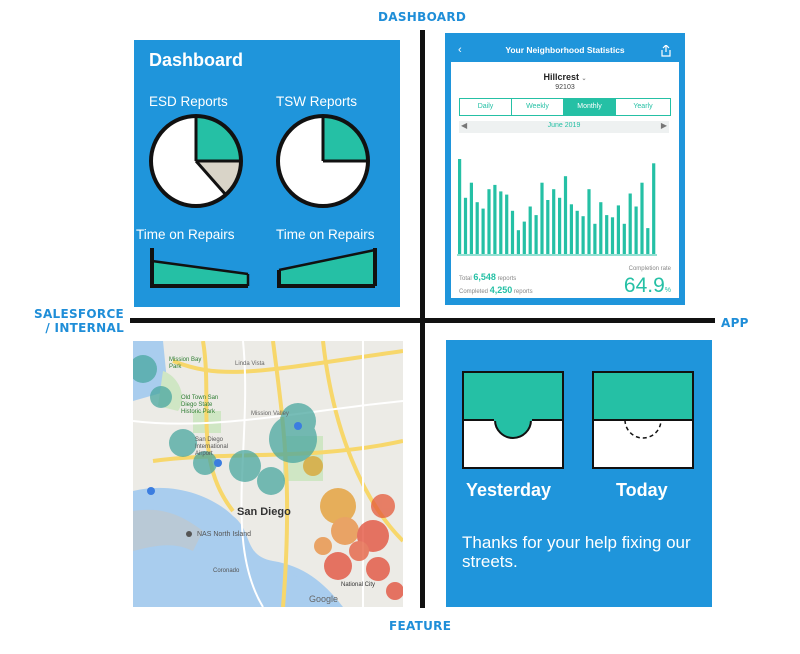 The width and height of the screenshot is (800, 654). Describe the element at coordinates (590, 107) in the screenshot. I see `tab-monthly: Monthly` at that location.